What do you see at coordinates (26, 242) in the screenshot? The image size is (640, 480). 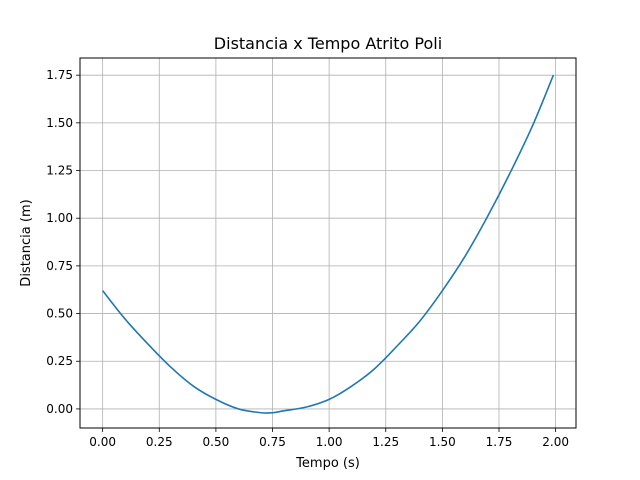 I see `y-axis-label: Distancia (m)` at bounding box center [26, 242].